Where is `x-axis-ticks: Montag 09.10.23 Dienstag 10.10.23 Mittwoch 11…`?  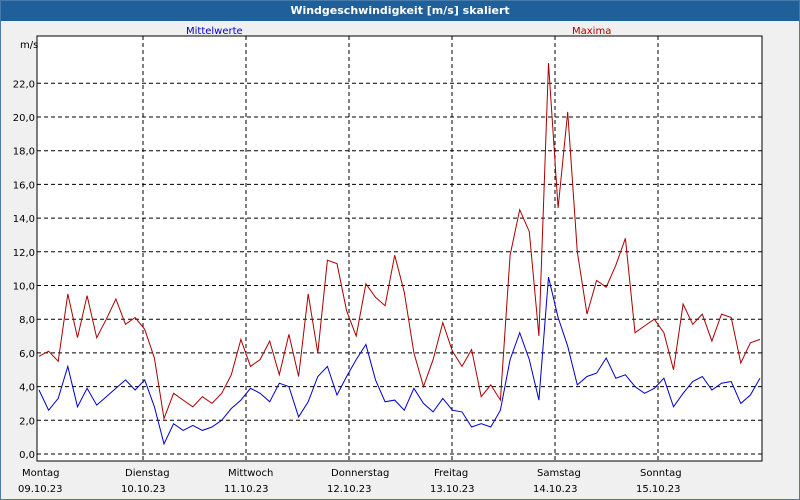 x-axis-ticks: Montag 09.10.23 Dienstag 10.10.23 Mittwoch 11… is located at coordinates (350, 481).